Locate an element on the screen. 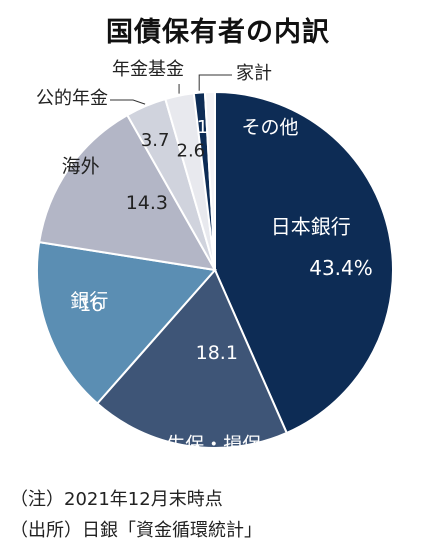 Image resolution: width=436 pixels, height=553 pixels. slice-value-5: 2.6 is located at coordinates (191, 150).